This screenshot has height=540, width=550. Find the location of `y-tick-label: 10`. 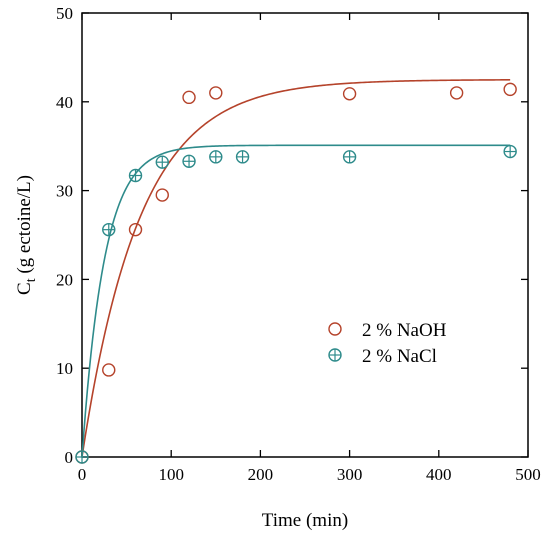

y-tick-label: 10 is located at coordinates (64, 368).